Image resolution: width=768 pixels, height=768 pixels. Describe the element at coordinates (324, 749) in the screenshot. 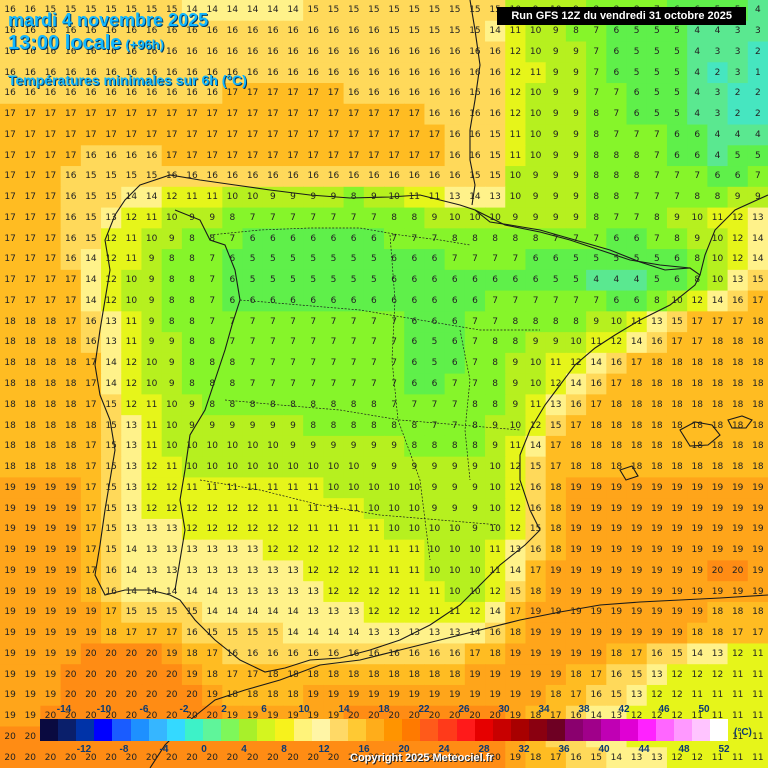

I see `scale-label-bottom: 12` at that location.